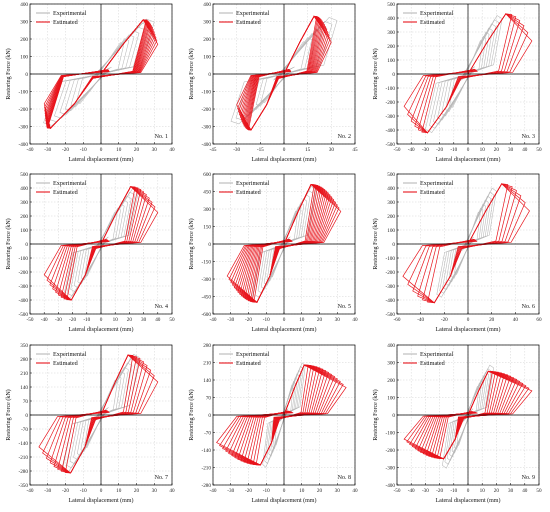  What do you see at coordinates (161, 478) in the screenshot?
I see `specimen-label: No. 7` at bounding box center [161, 478].